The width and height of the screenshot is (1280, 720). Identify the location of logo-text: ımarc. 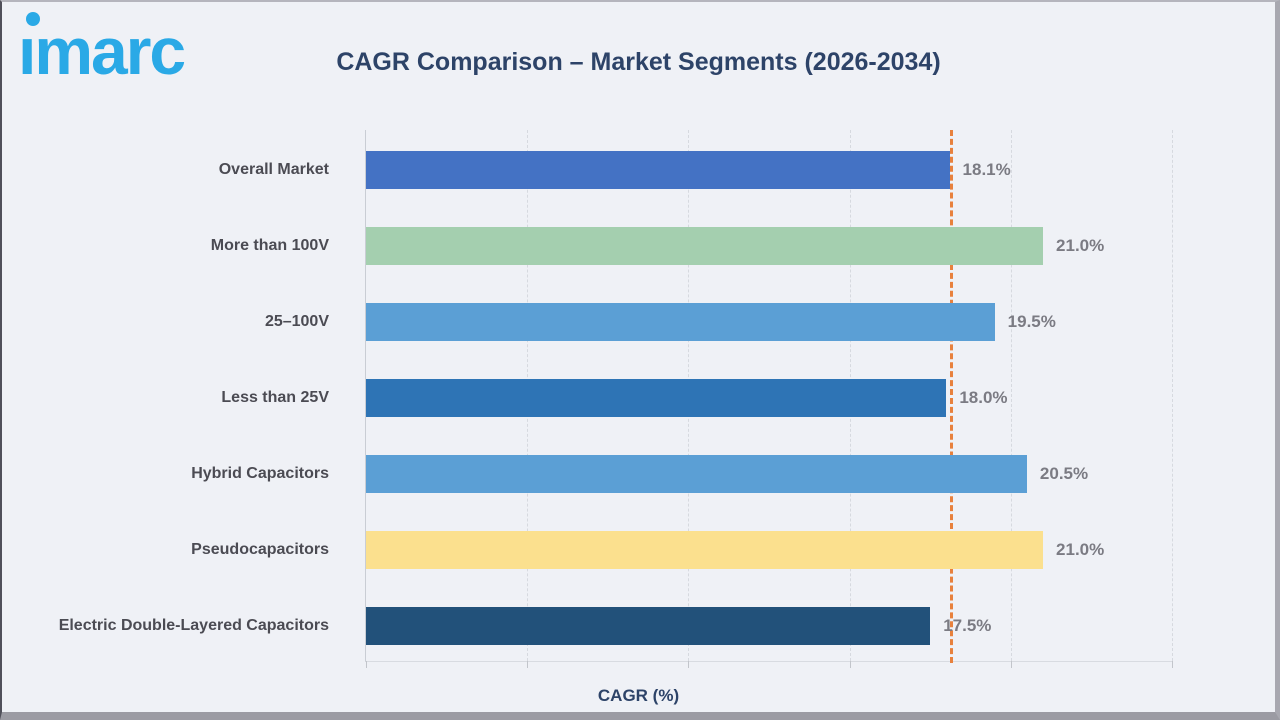
(102, 51).